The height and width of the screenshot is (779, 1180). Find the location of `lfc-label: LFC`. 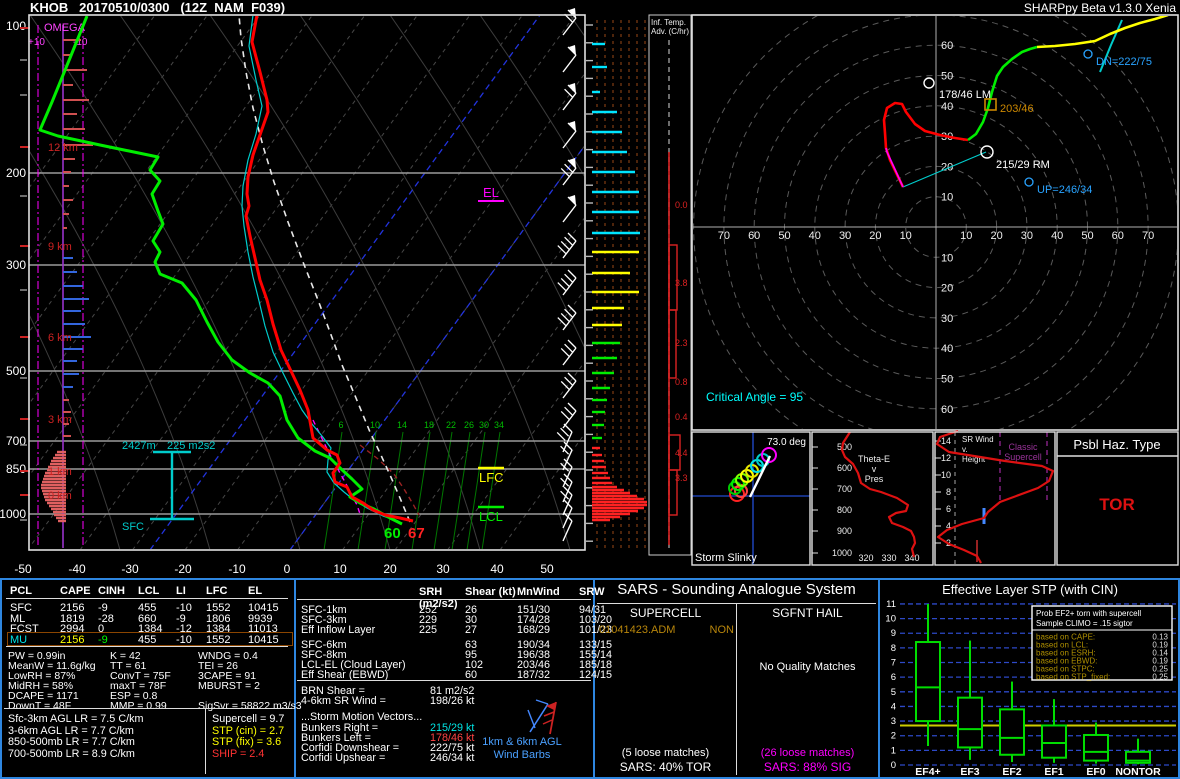

lfc-label: LFC is located at coordinates (491, 477).